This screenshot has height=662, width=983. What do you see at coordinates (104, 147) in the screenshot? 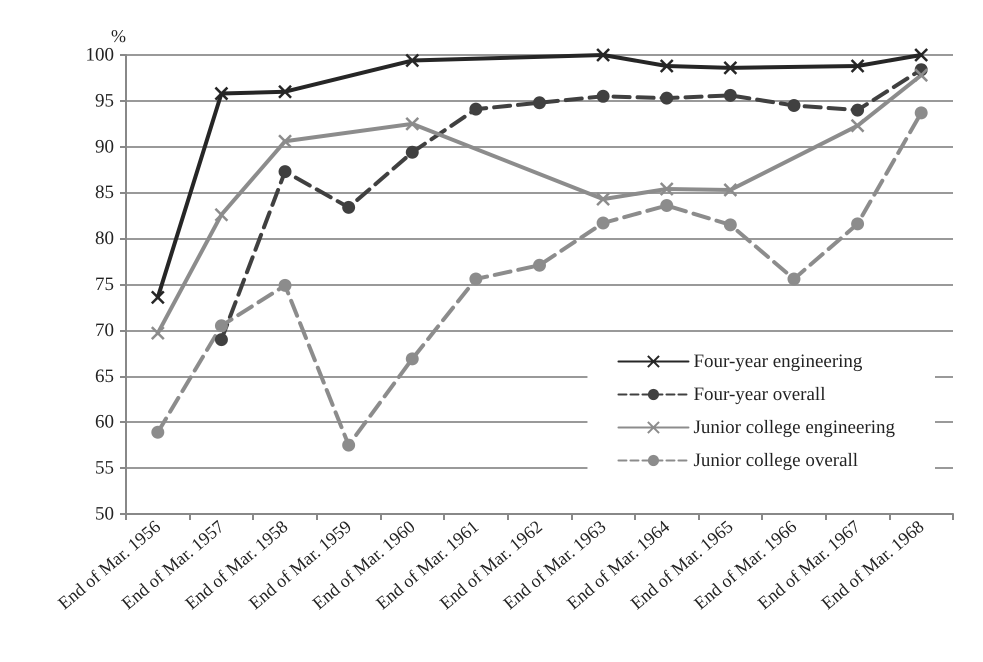
I see `y-tick-label: 90` at bounding box center [104, 147].